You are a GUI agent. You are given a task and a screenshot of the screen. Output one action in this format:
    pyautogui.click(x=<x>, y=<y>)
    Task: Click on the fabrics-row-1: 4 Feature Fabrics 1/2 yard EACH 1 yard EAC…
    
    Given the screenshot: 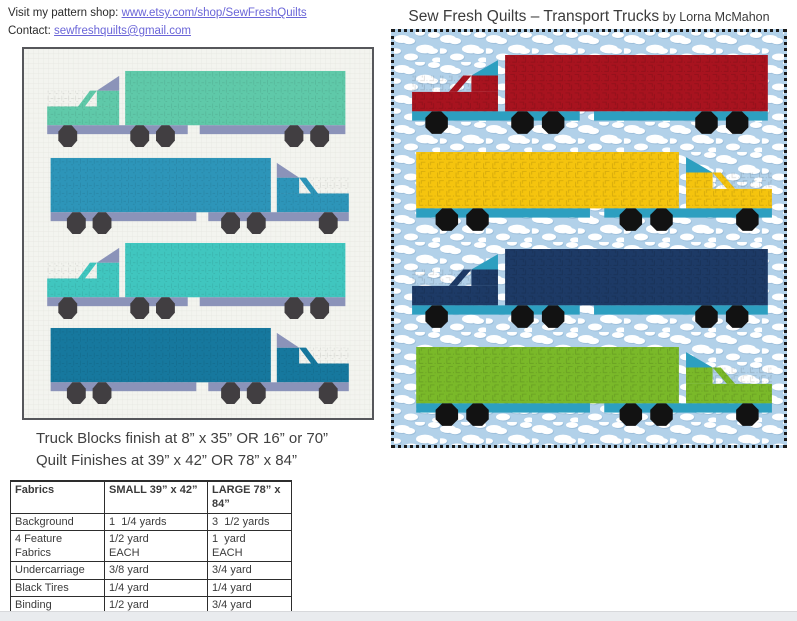 What is the action you would take?
    pyautogui.click(x=151, y=546)
    